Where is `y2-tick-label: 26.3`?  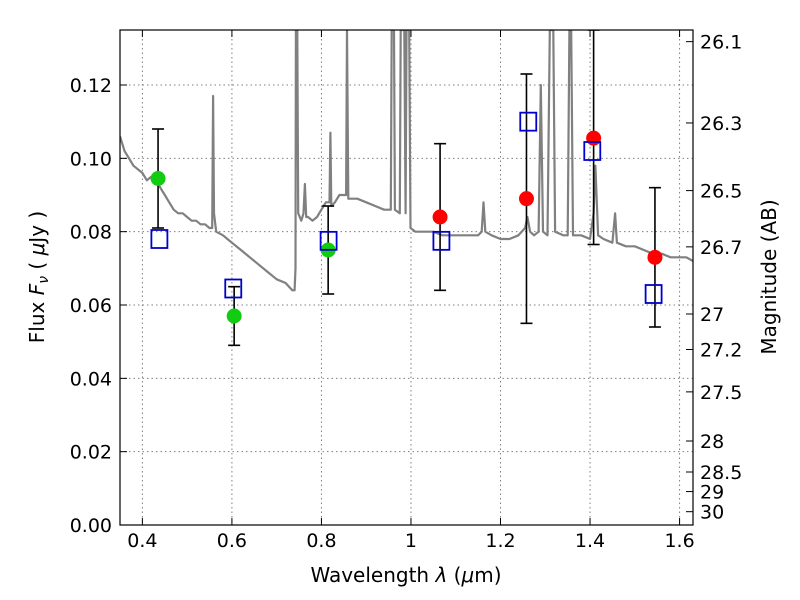
y2-tick-label: 26.3 is located at coordinates (721, 124).